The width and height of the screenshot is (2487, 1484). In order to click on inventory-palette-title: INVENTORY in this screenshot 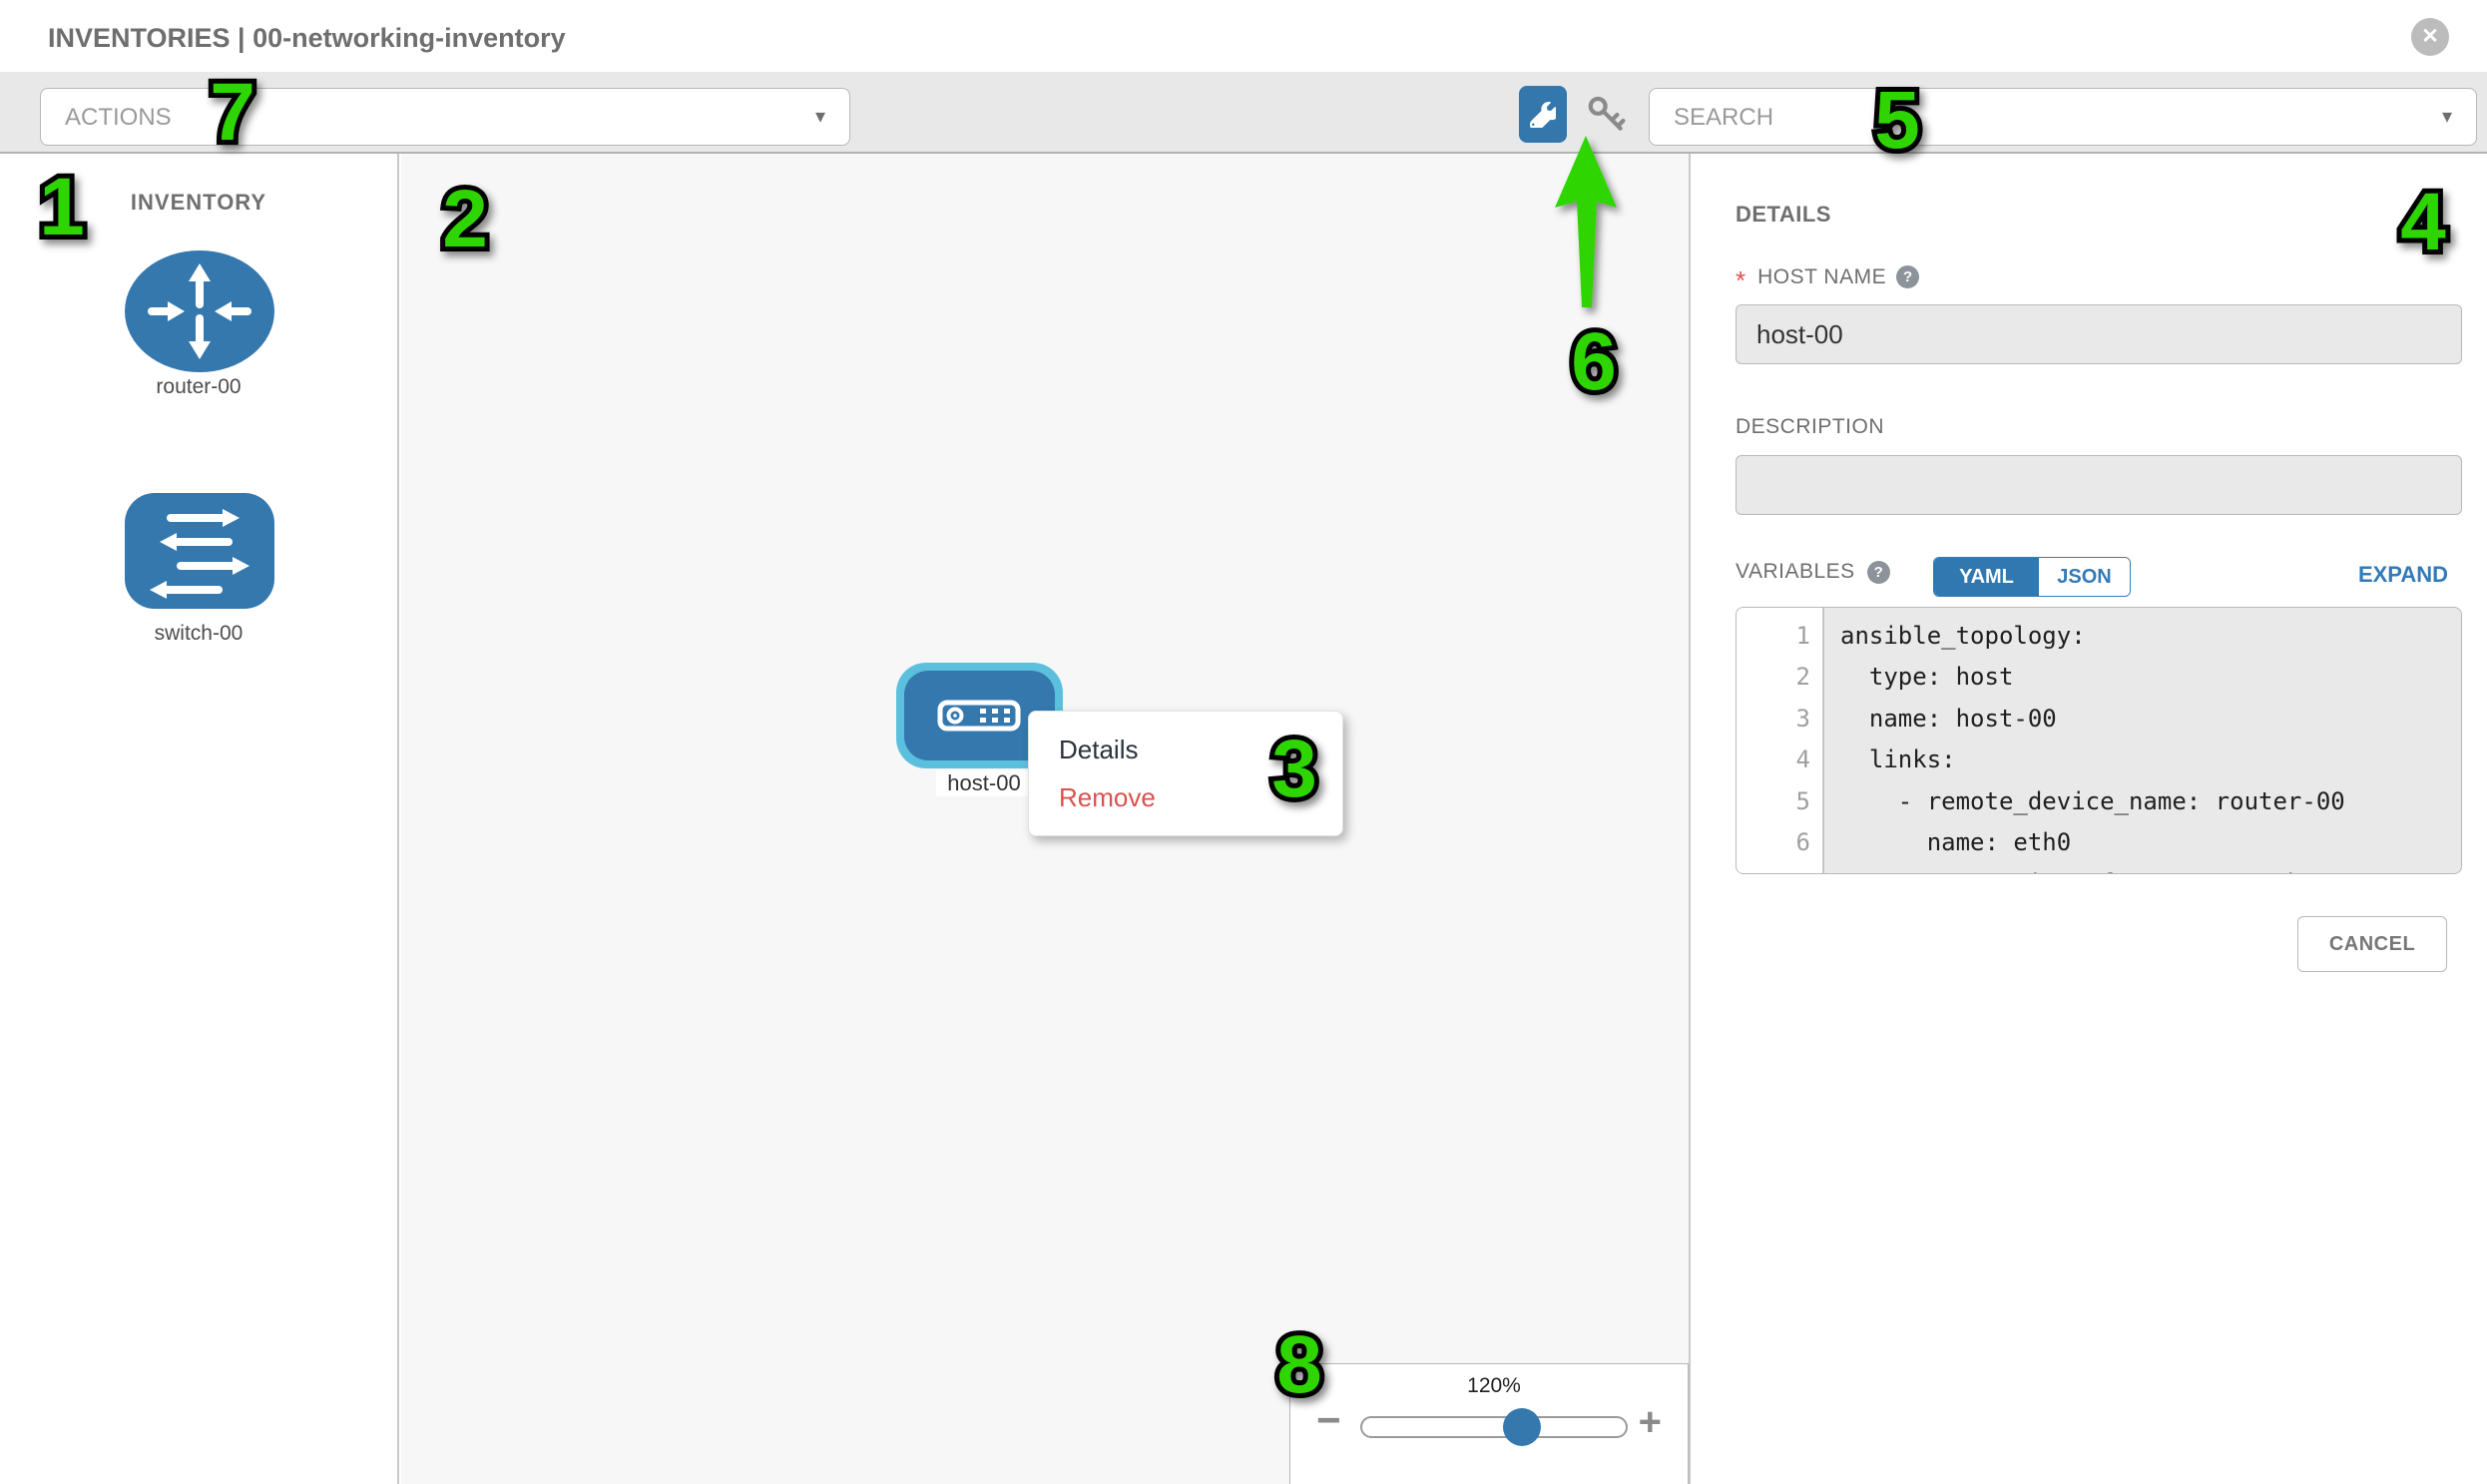, I will do `click(198, 202)`.